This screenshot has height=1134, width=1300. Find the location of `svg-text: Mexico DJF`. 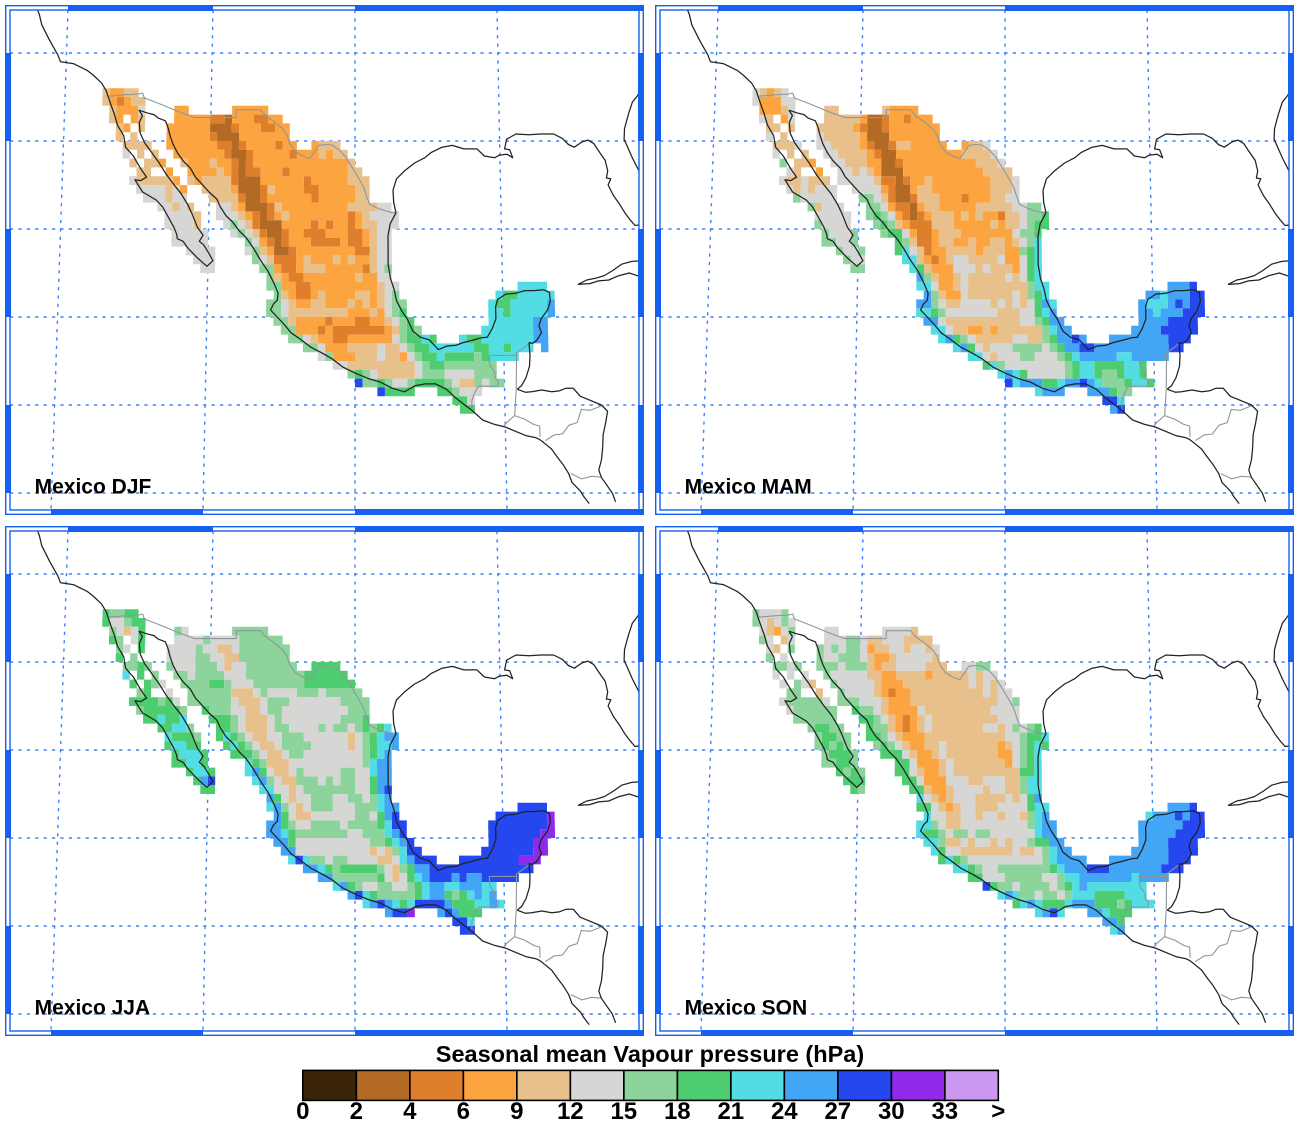

svg-text: Mexico DJF is located at coordinates (93, 487).